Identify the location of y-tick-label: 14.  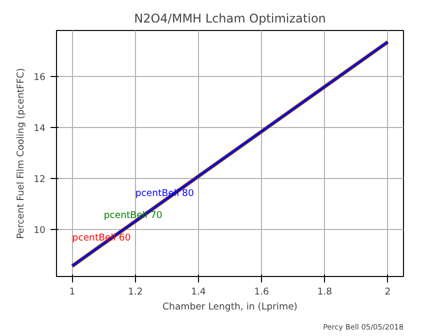
(40, 128).